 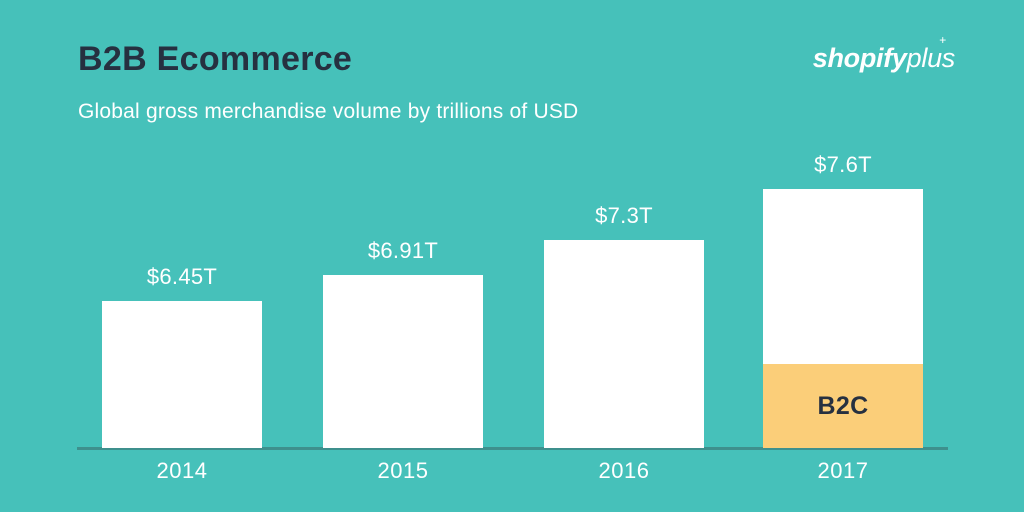 I want to click on x-axis-label-2016: 2016, so click(x=624, y=470).